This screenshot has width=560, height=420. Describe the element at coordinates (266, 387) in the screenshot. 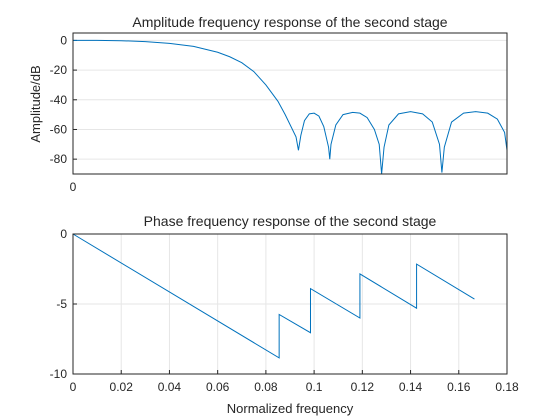

I see `phase-xtick-label: 0.08` at that location.